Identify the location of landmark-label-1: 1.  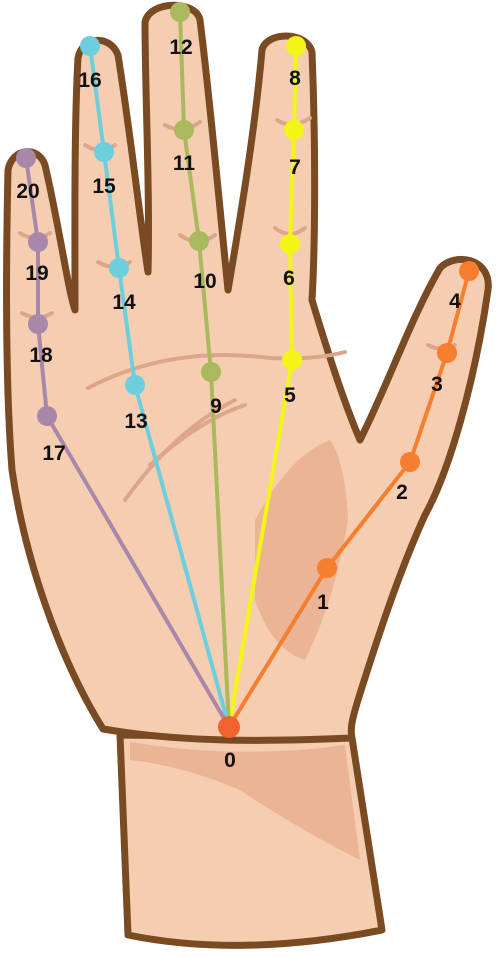
(323, 602).